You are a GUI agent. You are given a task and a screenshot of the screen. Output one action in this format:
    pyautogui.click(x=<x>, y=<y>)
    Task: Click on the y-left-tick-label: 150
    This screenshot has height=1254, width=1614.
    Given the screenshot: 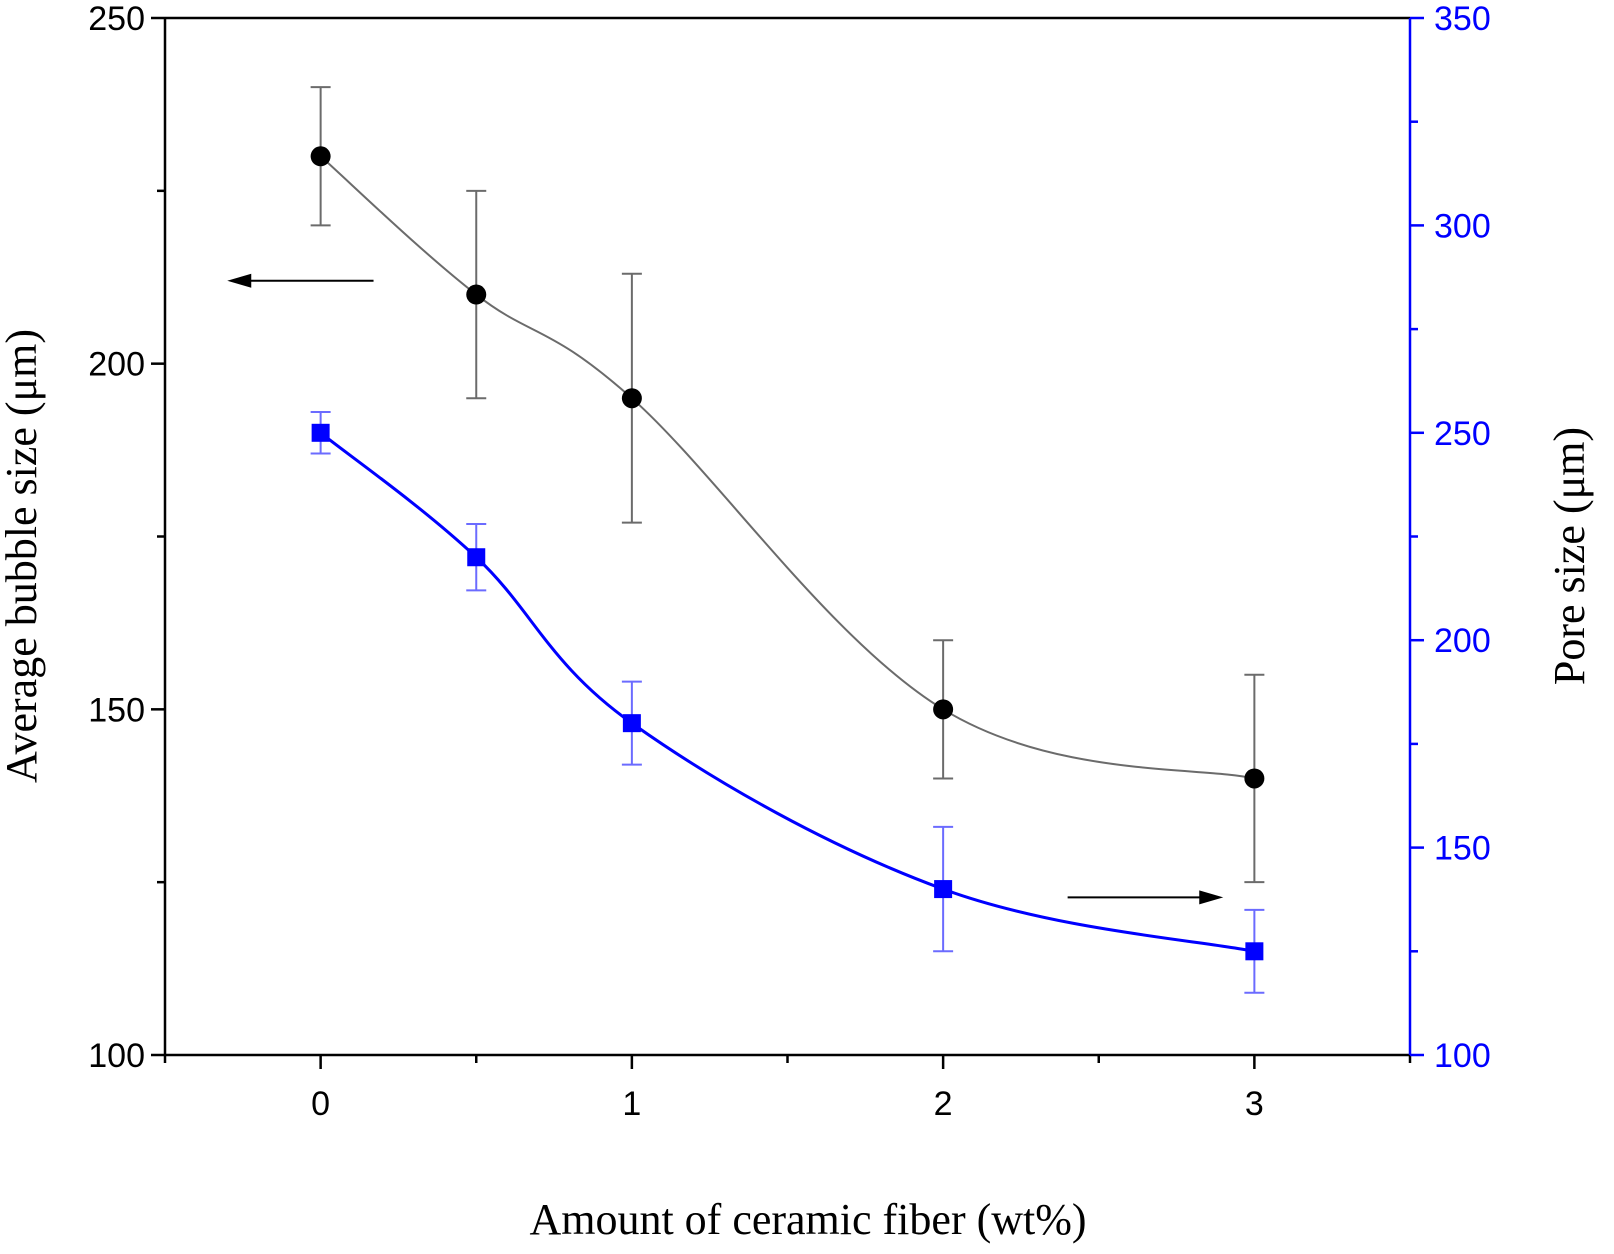 What is the action you would take?
    pyautogui.click(x=116, y=710)
    